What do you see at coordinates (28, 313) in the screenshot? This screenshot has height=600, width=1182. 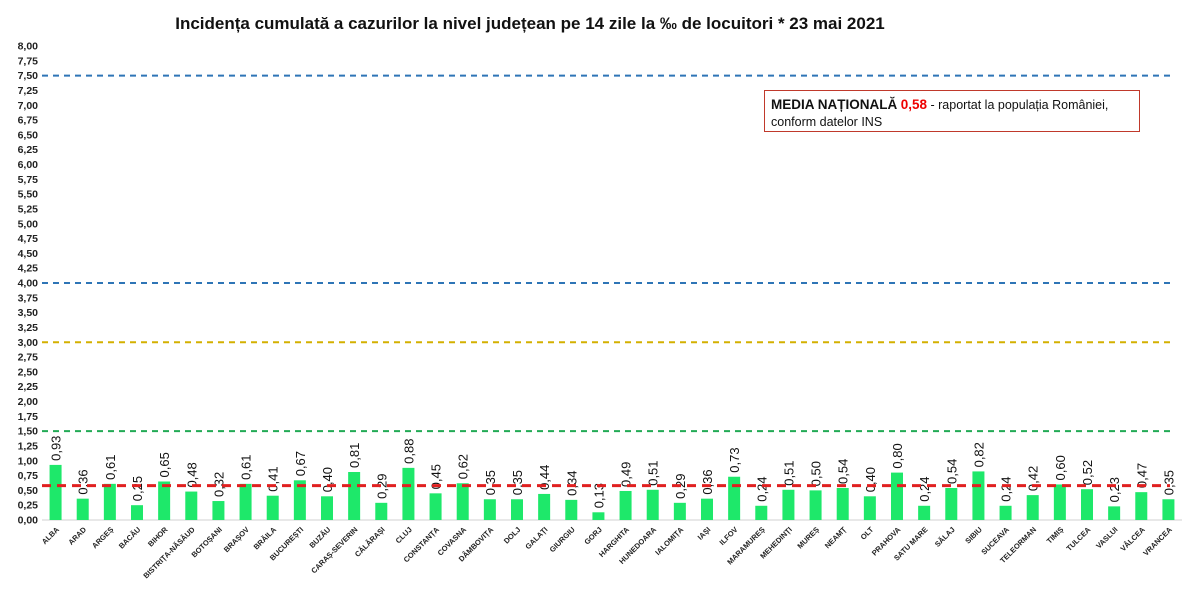 I see `y-tick-label: 3,50` at bounding box center [28, 313].